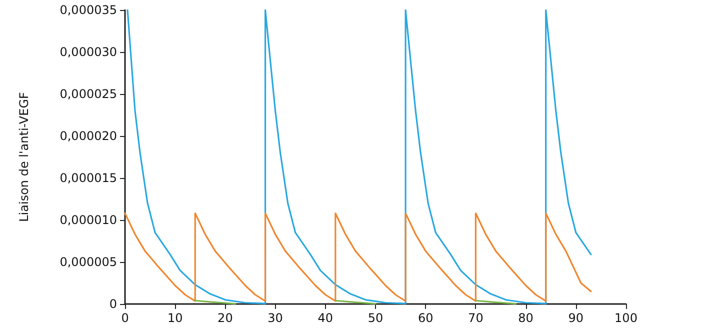 This screenshot has height=336, width=702. What do you see at coordinates (88, 94) in the screenshot?
I see `y-tick-label: 0,000025` at bounding box center [88, 94].